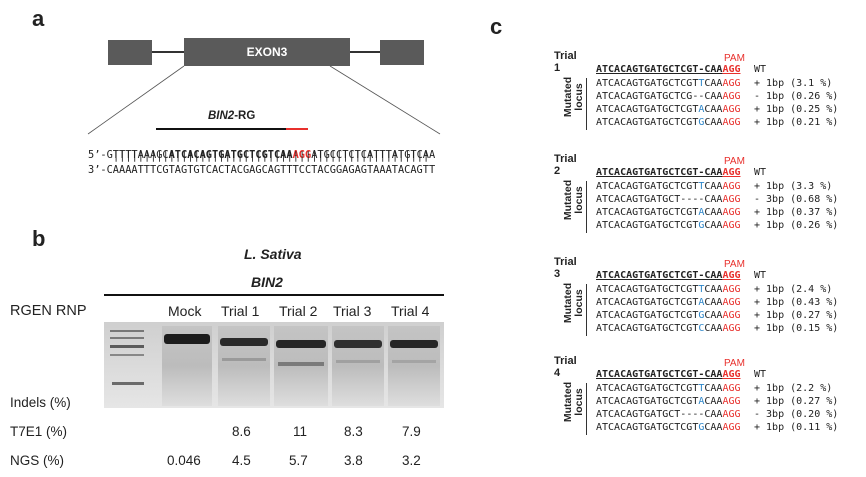  Describe the element at coordinates (701, 199) in the screenshot. I see `seq-post: ----CAA` at that location.